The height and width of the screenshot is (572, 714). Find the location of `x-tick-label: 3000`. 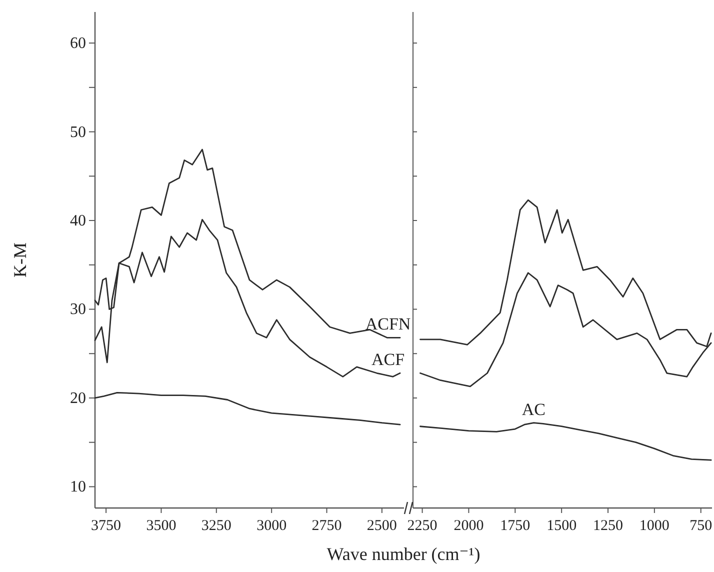

x-tick-label: 3000 is located at coordinates (271, 526).